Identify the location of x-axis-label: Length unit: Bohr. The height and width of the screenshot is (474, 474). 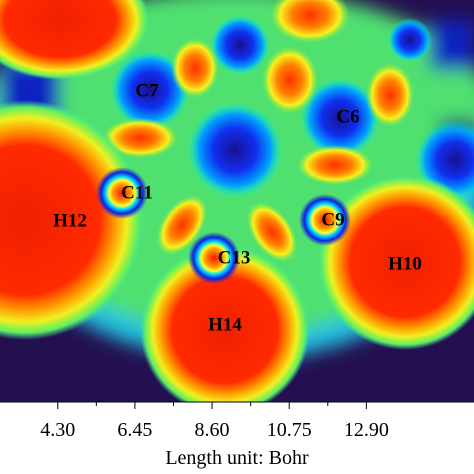
(237, 458).